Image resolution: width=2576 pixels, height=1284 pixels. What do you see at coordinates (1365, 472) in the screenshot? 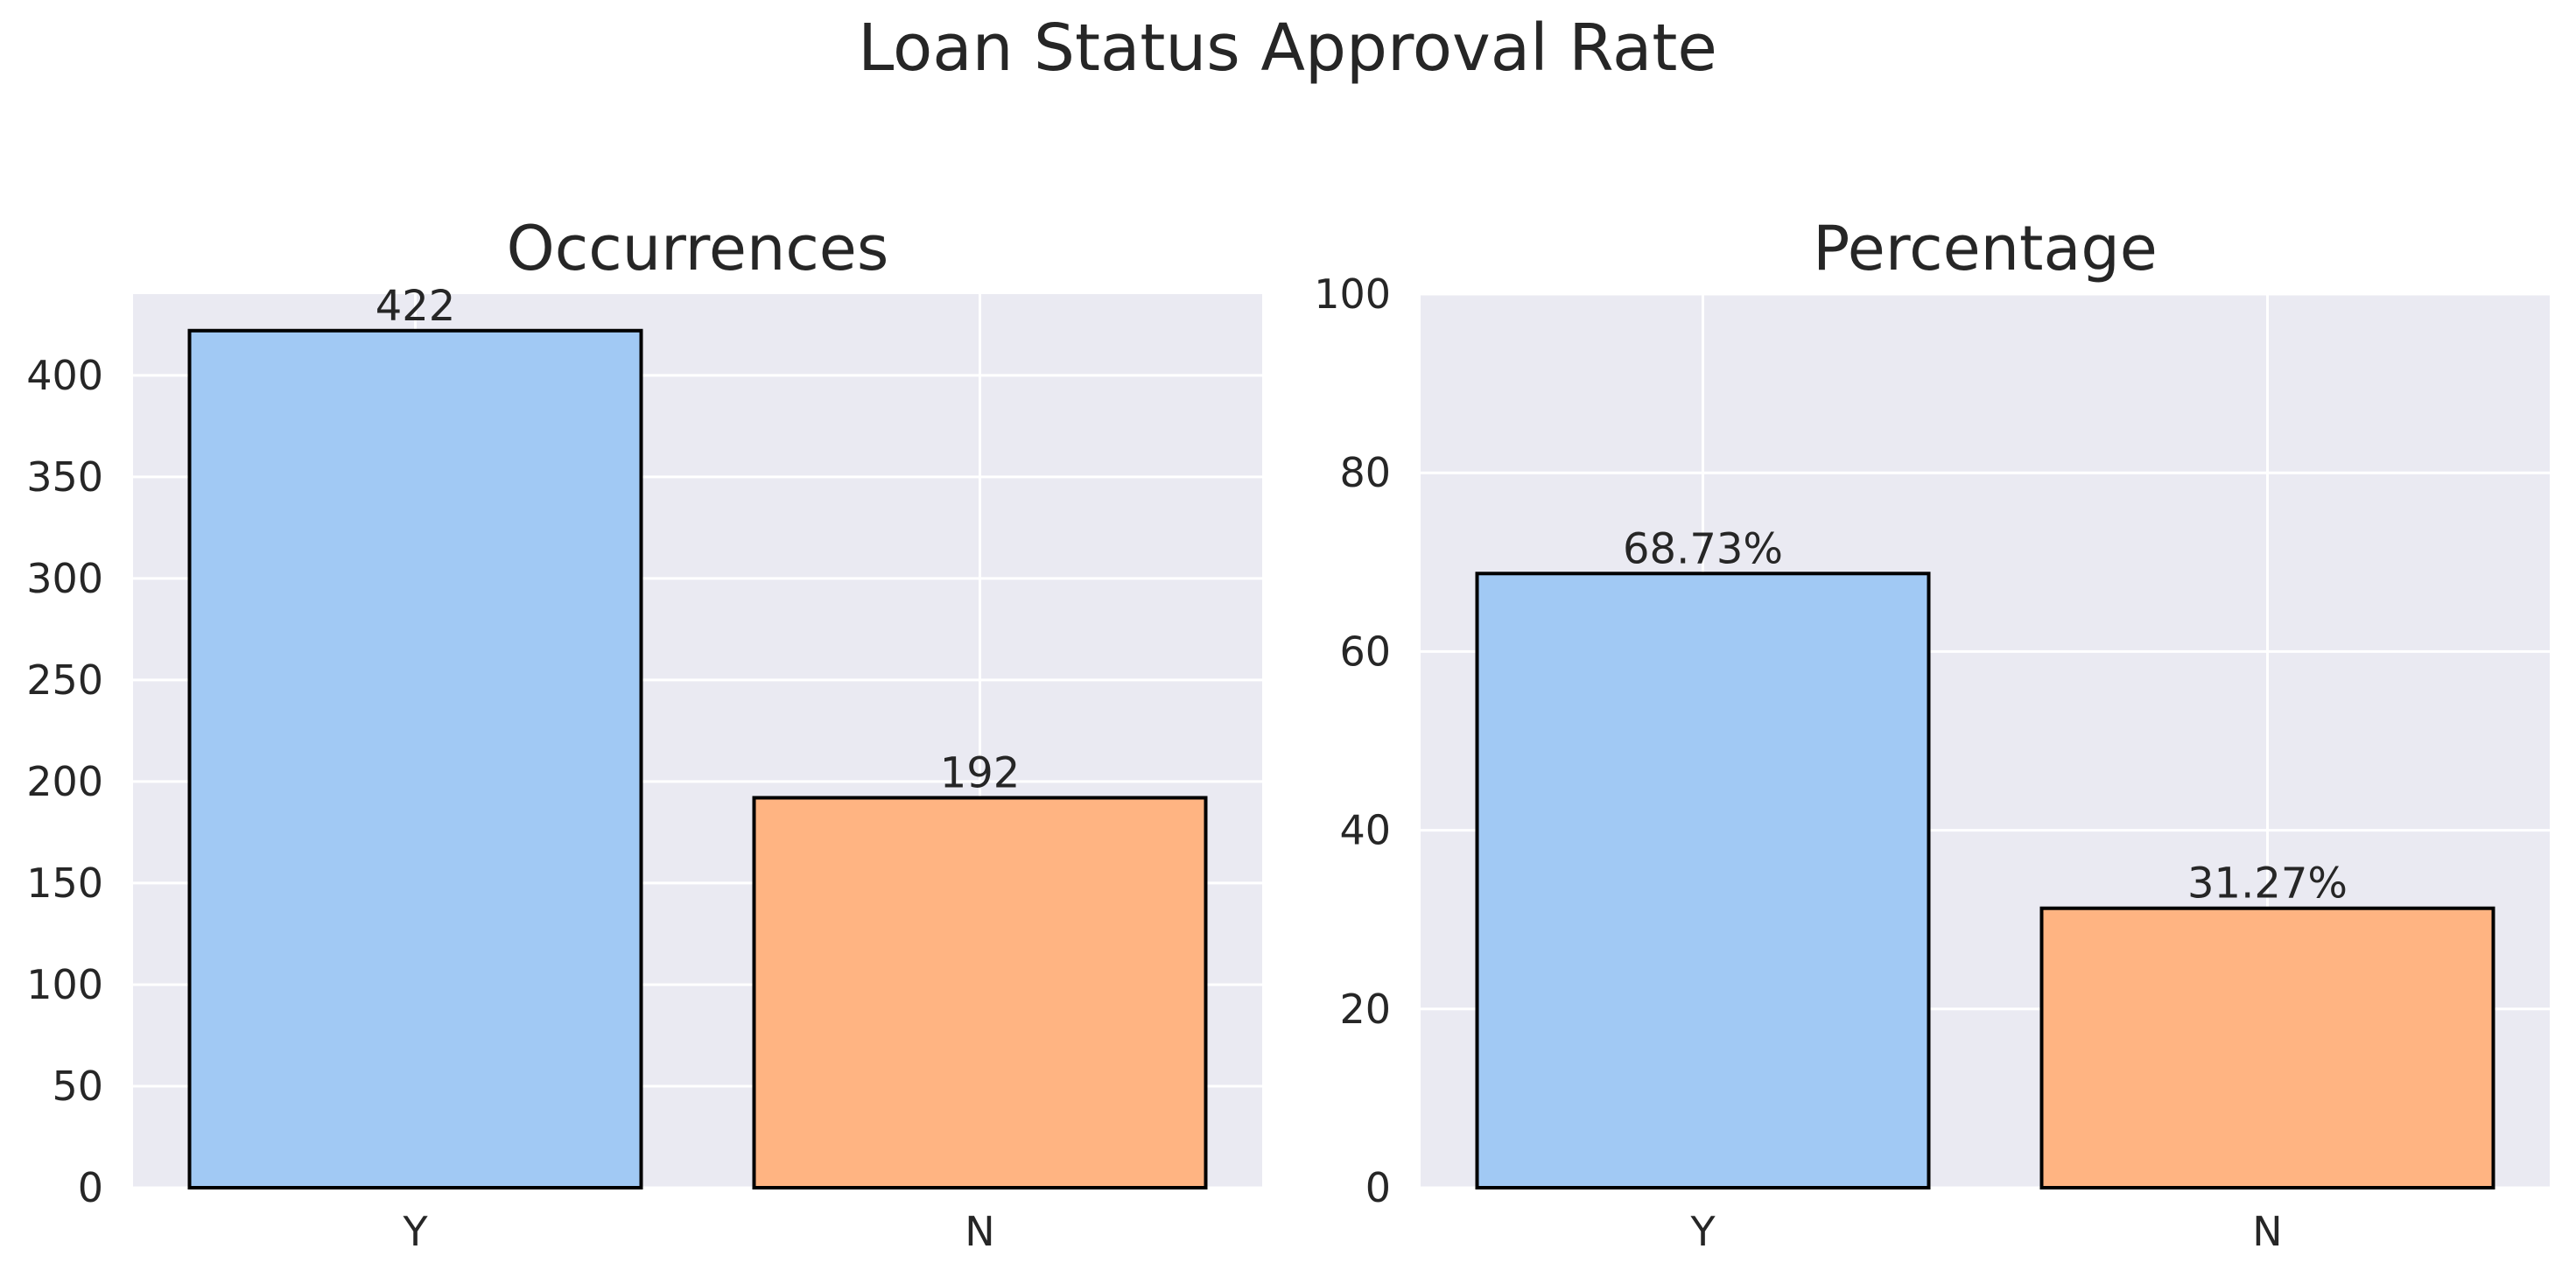
I see `y-tick-label: 80` at bounding box center [1365, 472].